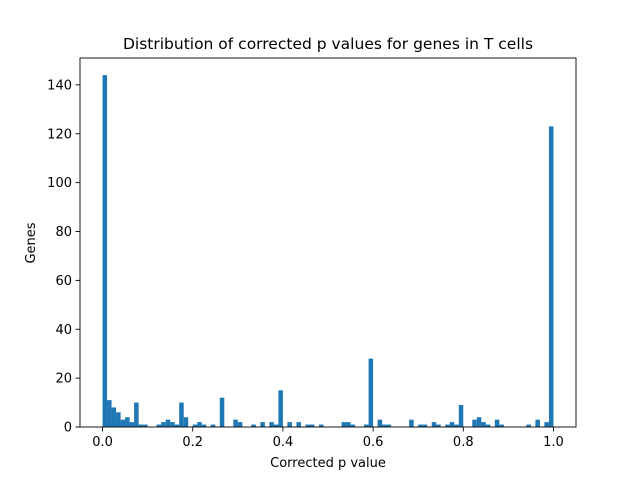 The image size is (640, 480). Describe the element at coordinates (553, 442) in the screenshot. I see `x-tick-label: 1.0` at that location.